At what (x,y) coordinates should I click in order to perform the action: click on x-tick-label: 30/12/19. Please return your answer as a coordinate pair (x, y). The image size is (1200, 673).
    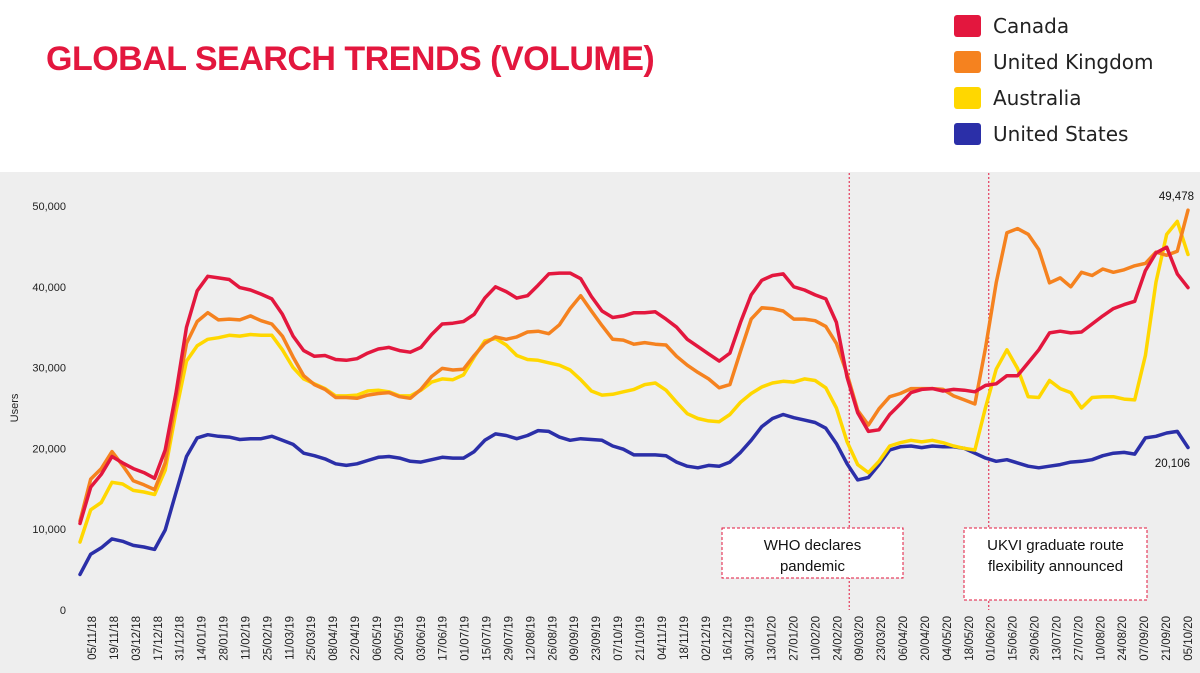
    Looking at the image, I should click on (751, 638).